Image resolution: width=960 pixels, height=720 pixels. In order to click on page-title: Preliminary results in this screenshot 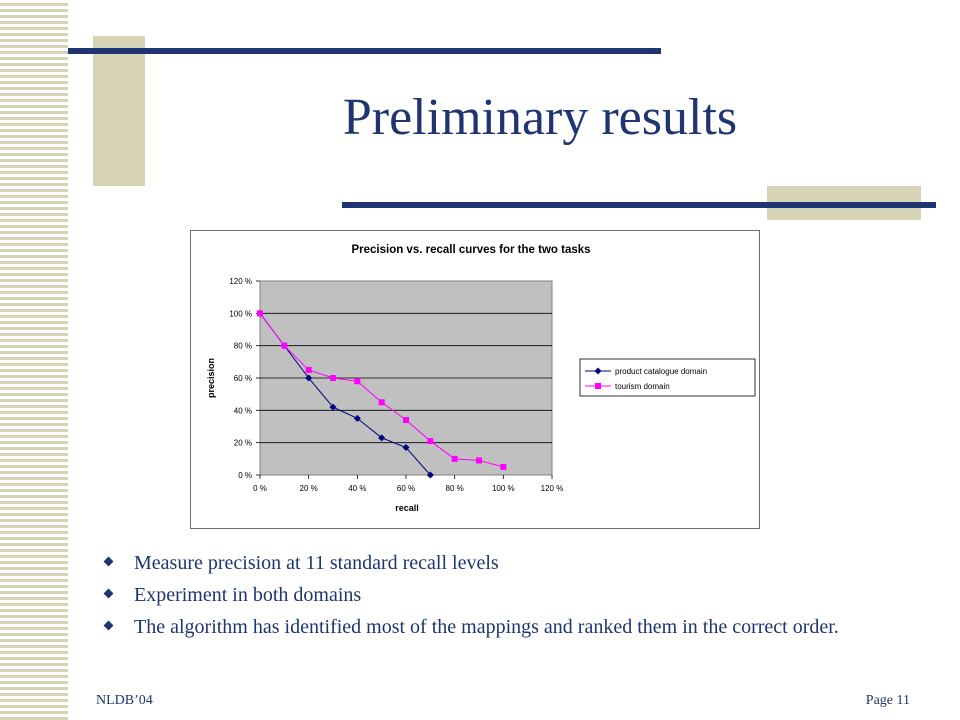, I will do `click(540, 117)`.